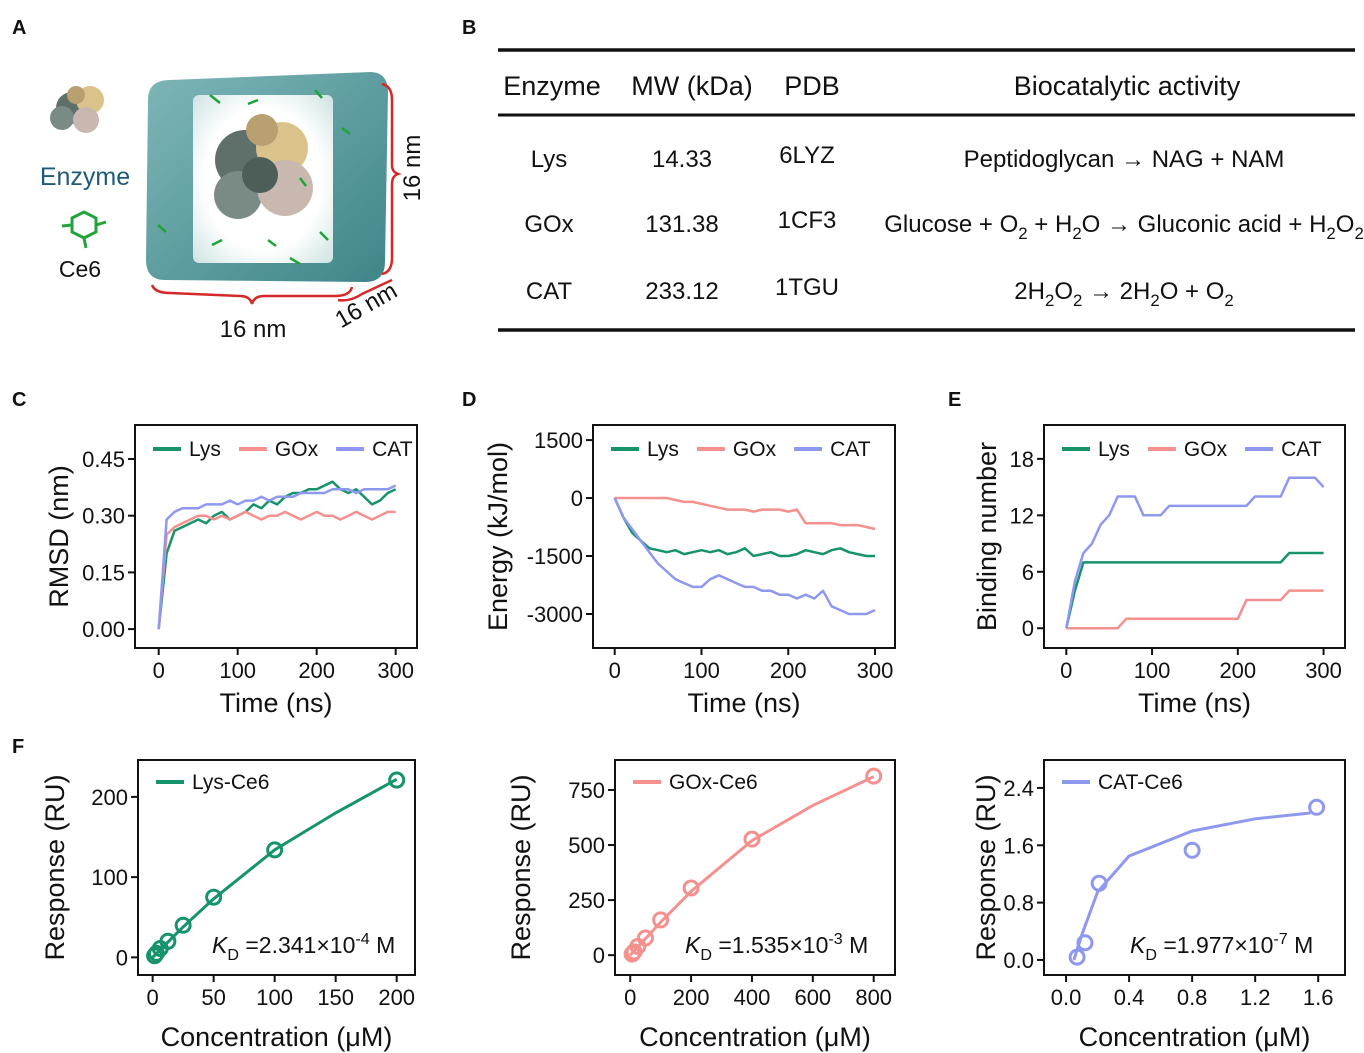  What do you see at coordinates (713, 782) in the screenshot?
I see `legend-label: GOx-Ce6` at bounding box center [713, 782].